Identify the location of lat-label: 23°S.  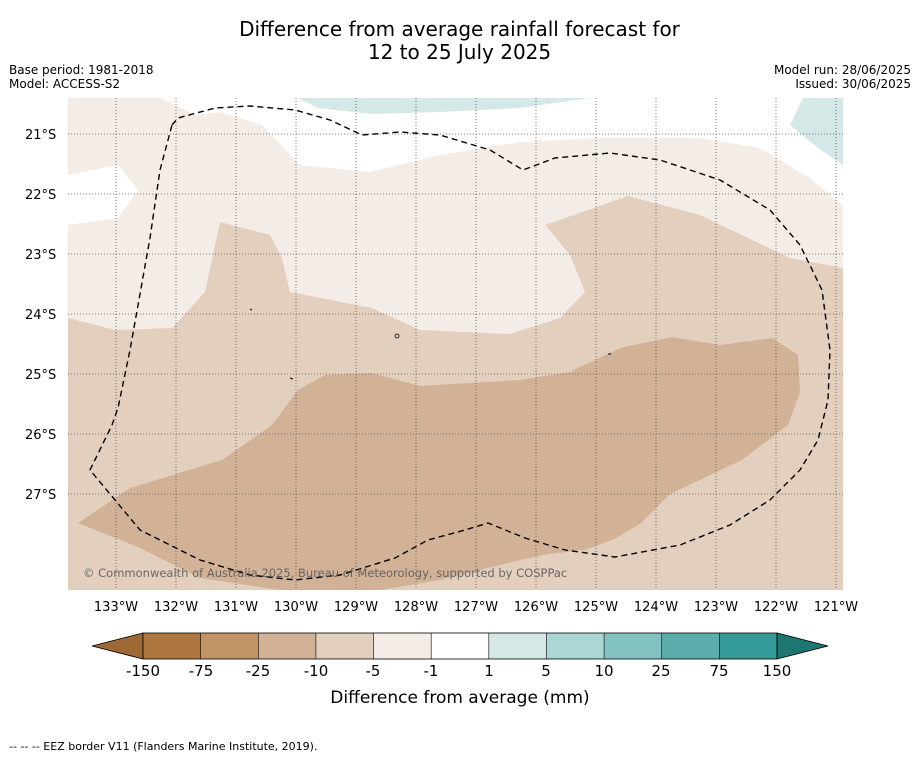
(40, 255).